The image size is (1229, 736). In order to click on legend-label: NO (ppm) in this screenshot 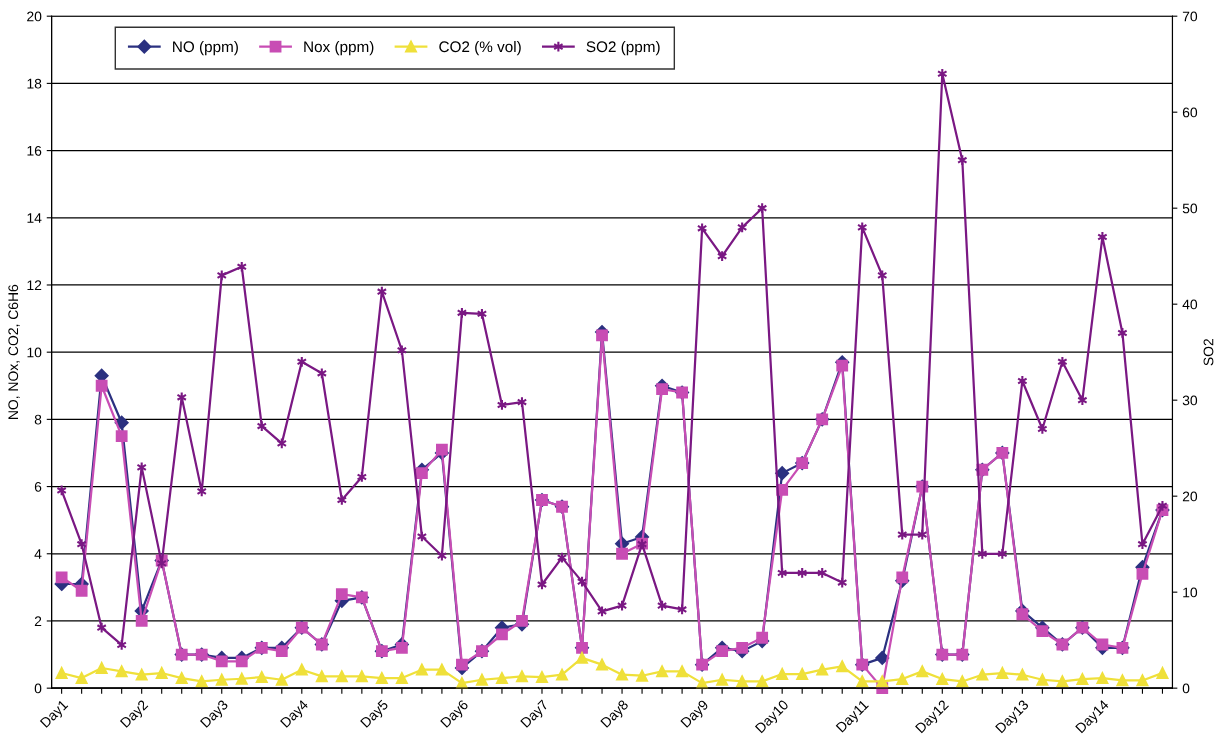, I will do `click(205, 48)`.